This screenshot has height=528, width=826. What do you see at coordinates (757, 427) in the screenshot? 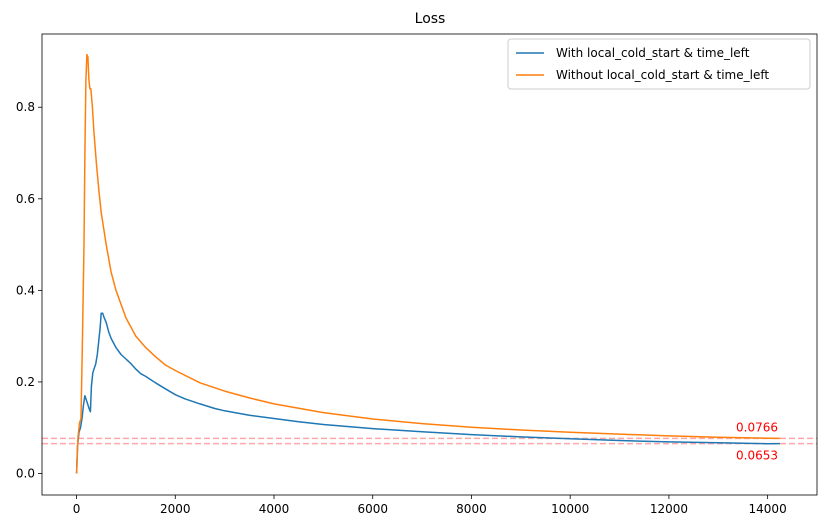
I see `reference-label: 0.0766` at bounding box center [757, 427].